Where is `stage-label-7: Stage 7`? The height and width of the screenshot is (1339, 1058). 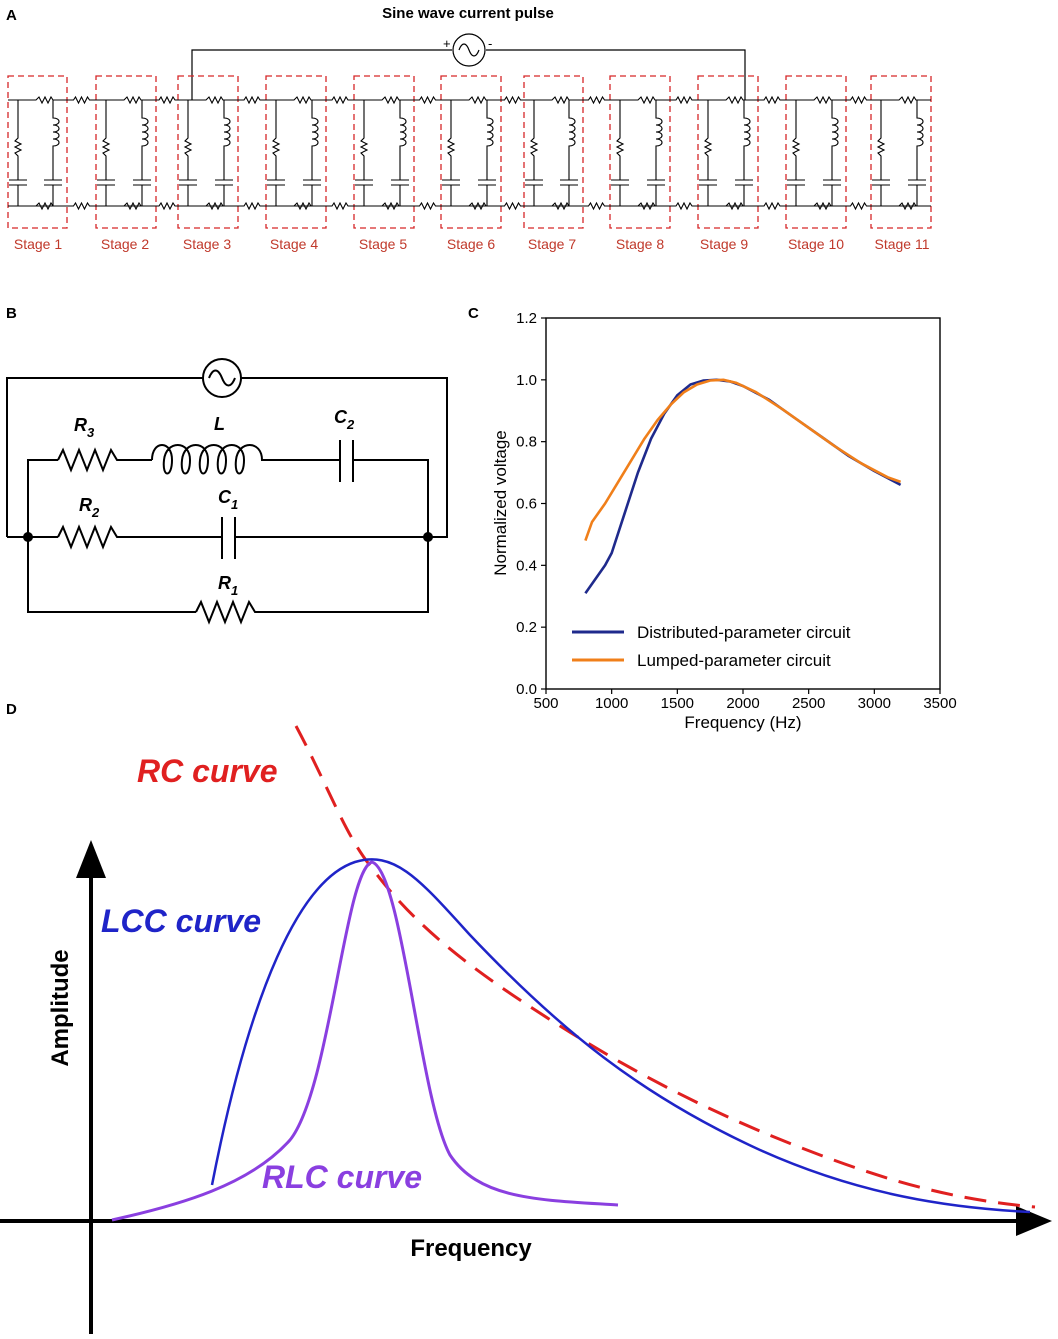
stage-label-7: Stage 7 is located at coordinates (552, 244).